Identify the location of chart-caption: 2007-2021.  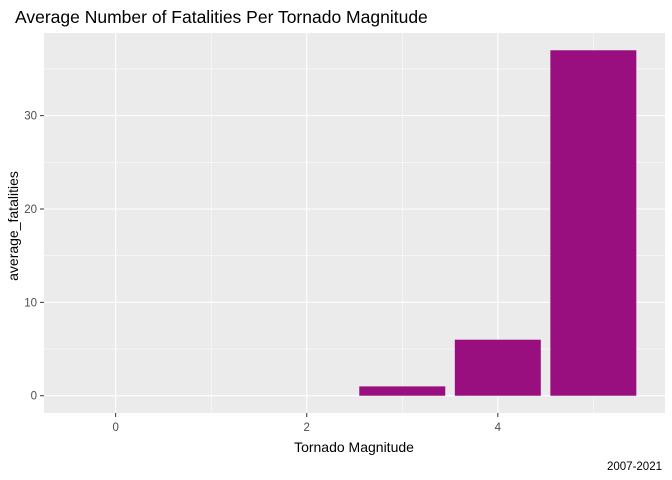
(634, 467).